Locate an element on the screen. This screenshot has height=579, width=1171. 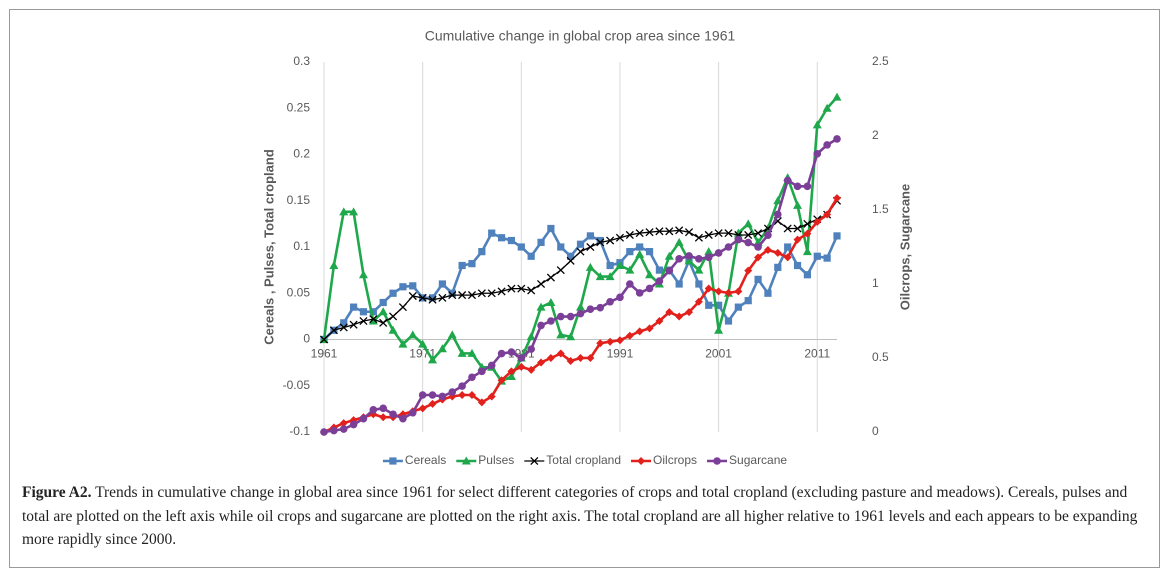
series-line is located at coordinates (580, 270).